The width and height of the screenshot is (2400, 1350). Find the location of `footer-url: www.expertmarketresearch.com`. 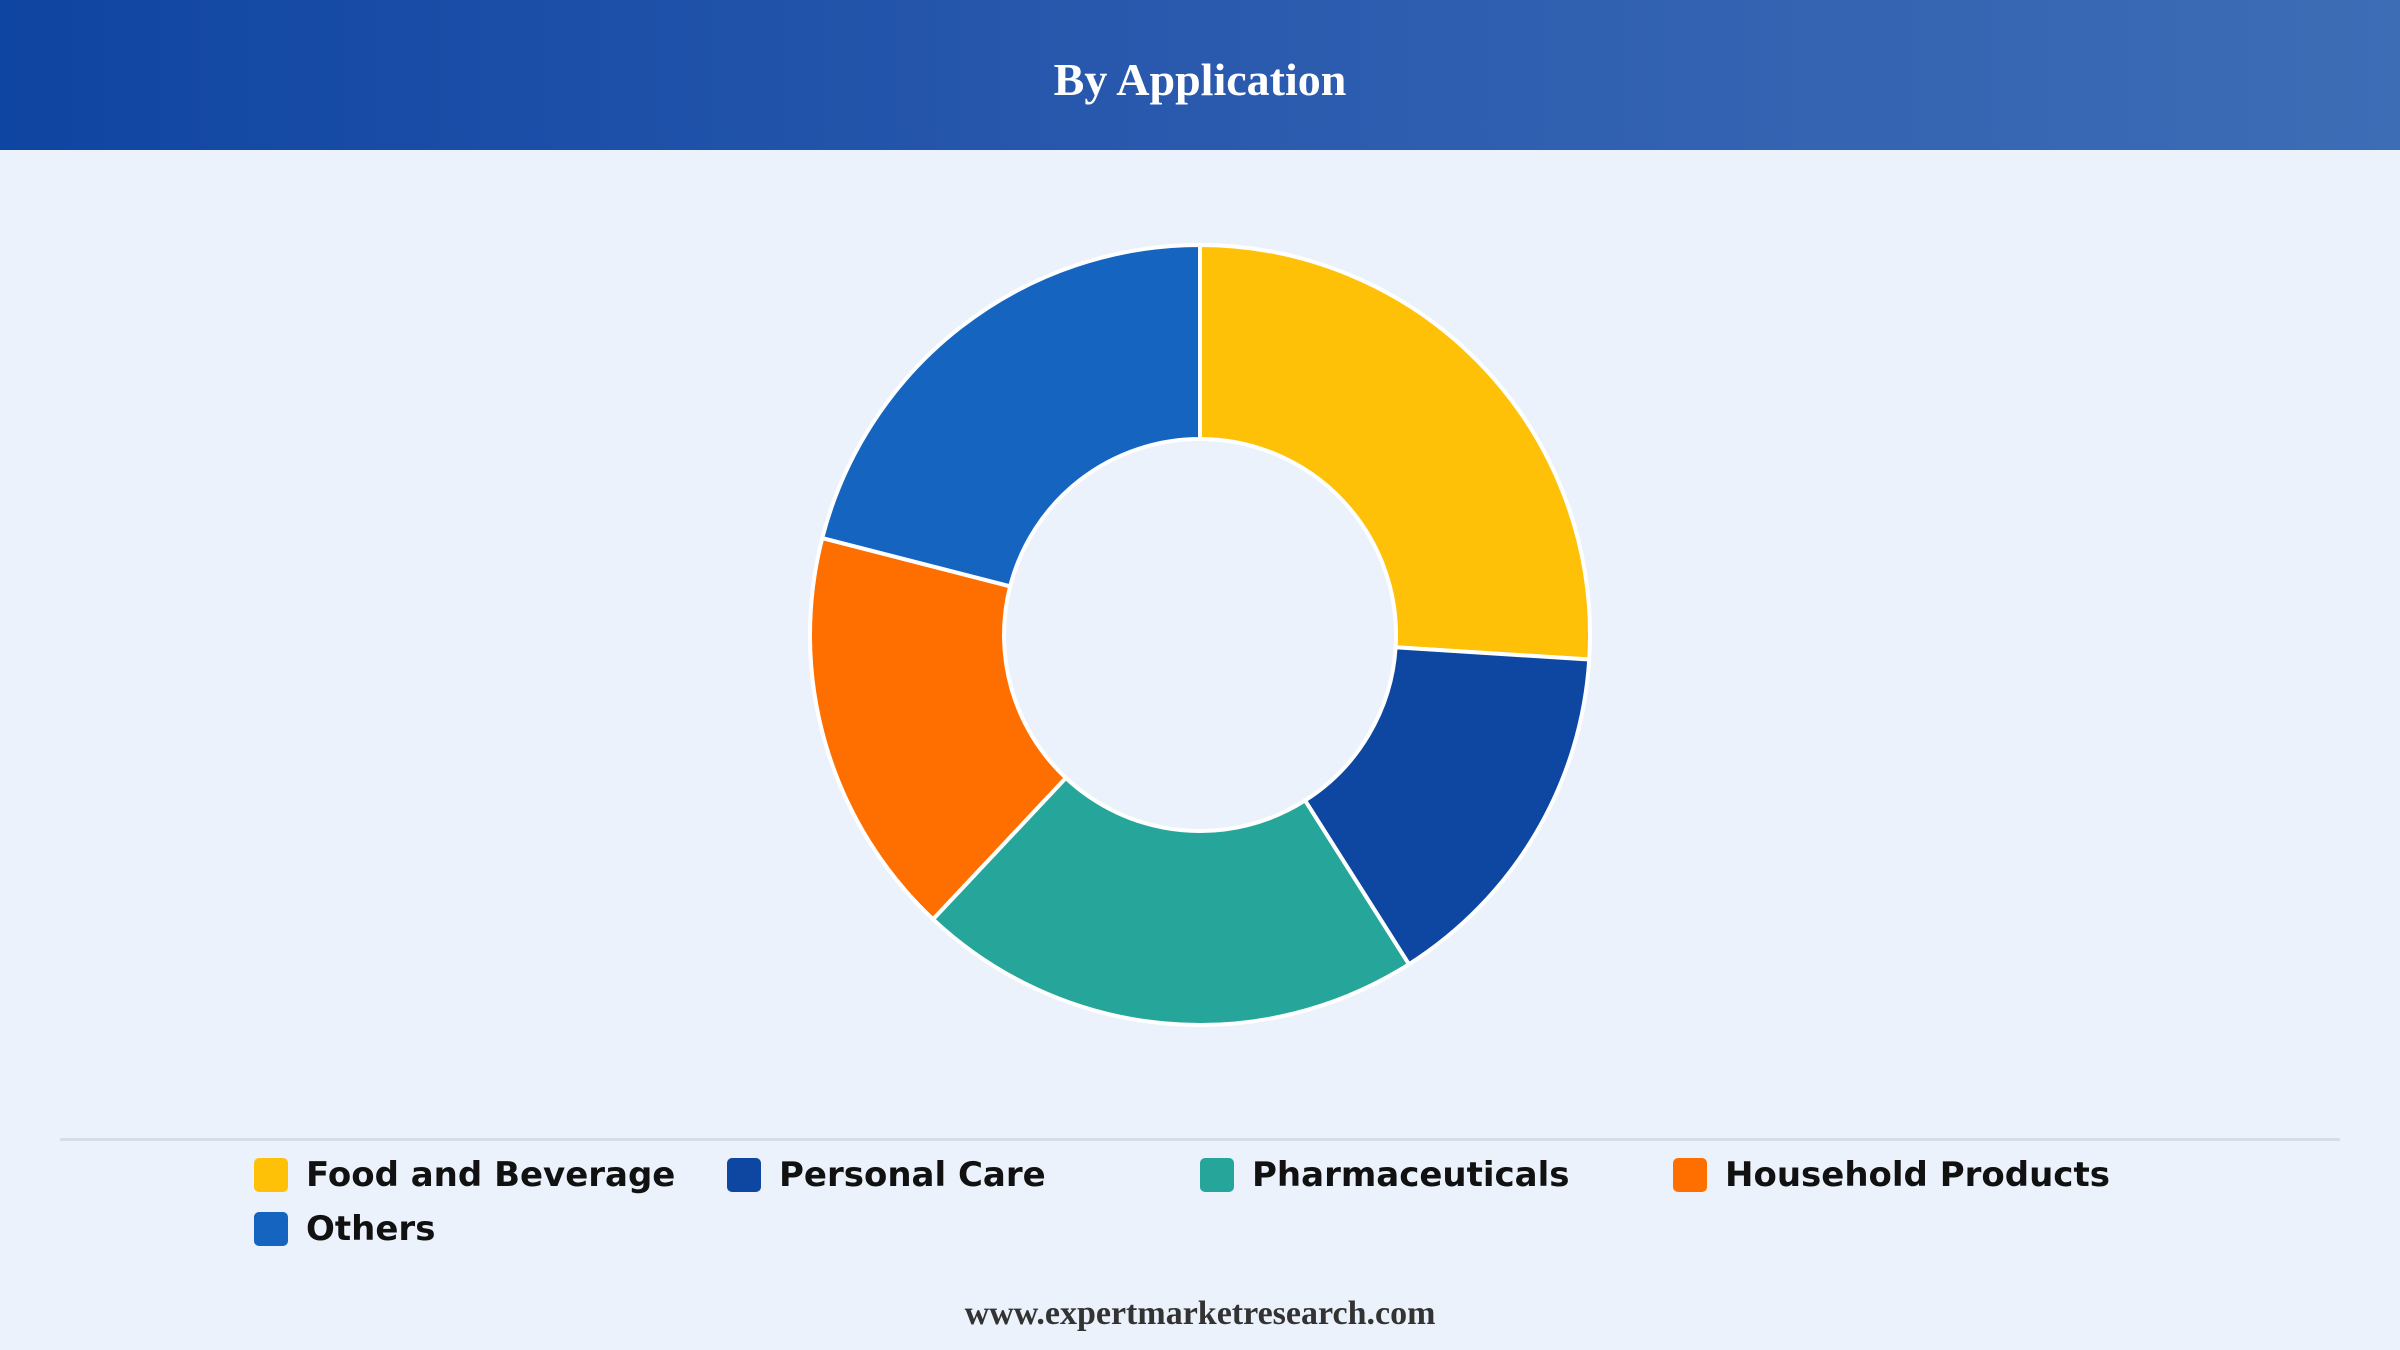

footer-url: www.expertmarketresearch.com is located at coordinates (1200, 1313).